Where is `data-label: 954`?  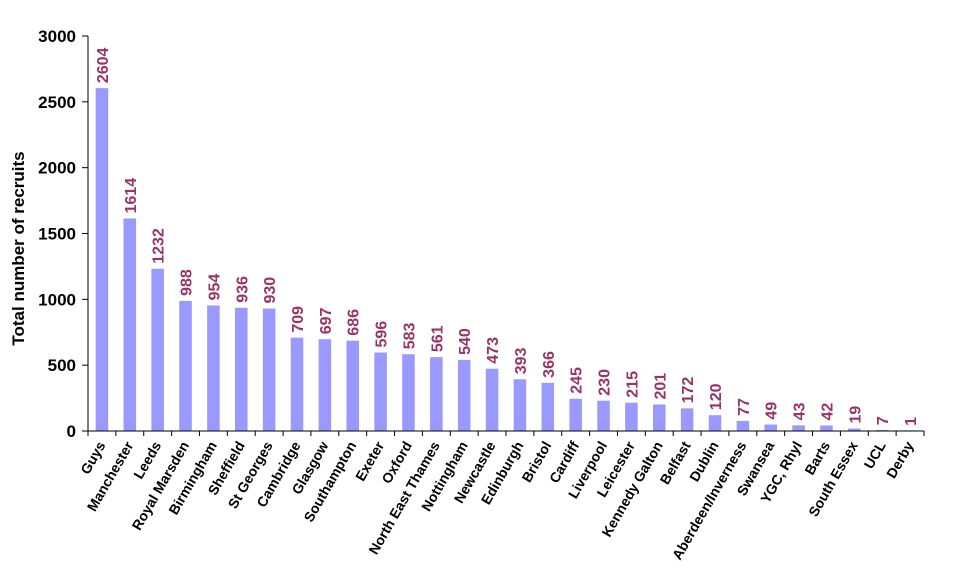
data-label: 954 is located at coordinates (214, 287).